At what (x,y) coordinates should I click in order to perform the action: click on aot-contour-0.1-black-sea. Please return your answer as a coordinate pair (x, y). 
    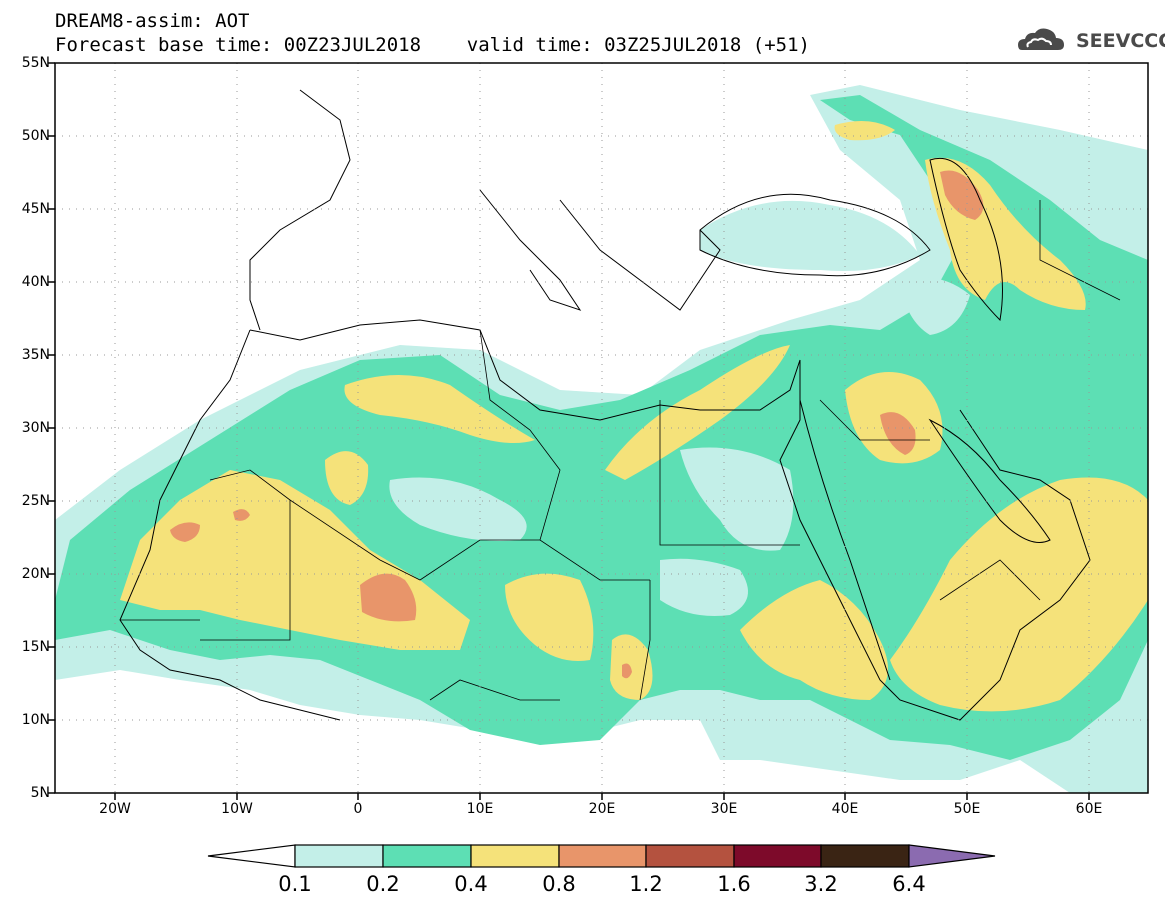
    Looking at the image, I should click on (810, 235).